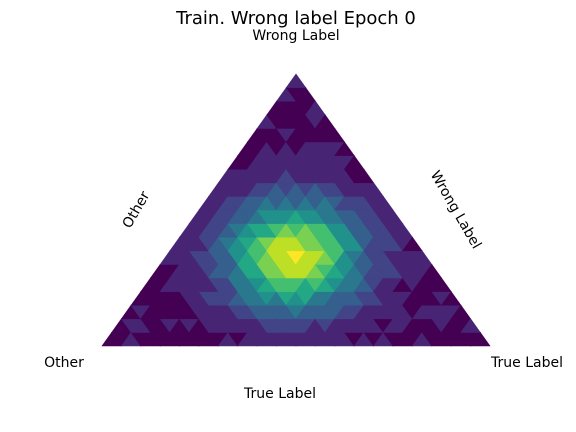 The height and width of the screenshot is (432, 576). Describe the element at coordinates (432, 271) in the screenshot. I see `density-cell-14-5-u` at that location.